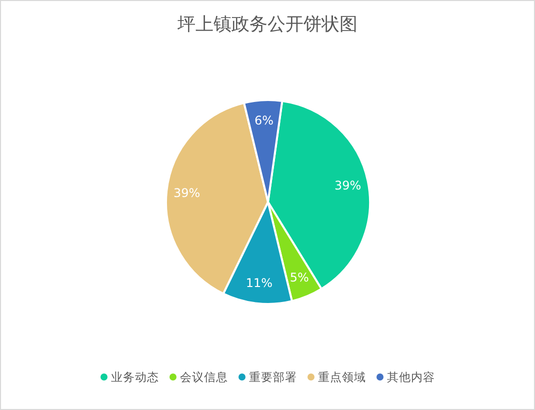  Describe the element at coordinates (342, 377) in the screenshot. I see `legend-label: 重点领域` at that location.